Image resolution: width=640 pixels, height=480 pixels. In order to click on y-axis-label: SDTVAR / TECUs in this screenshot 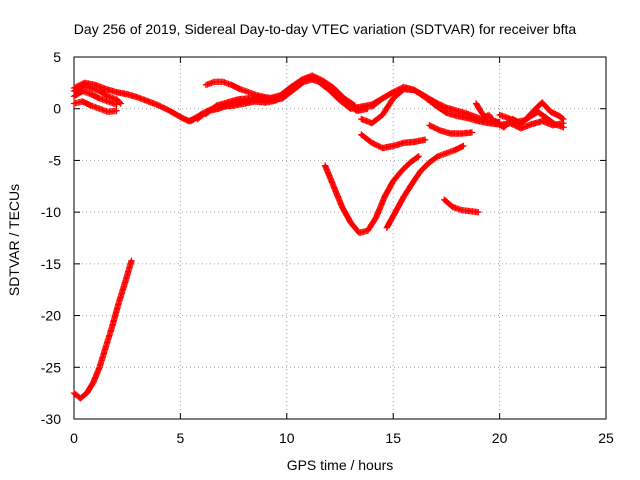, I will do `click(14, 240)`.